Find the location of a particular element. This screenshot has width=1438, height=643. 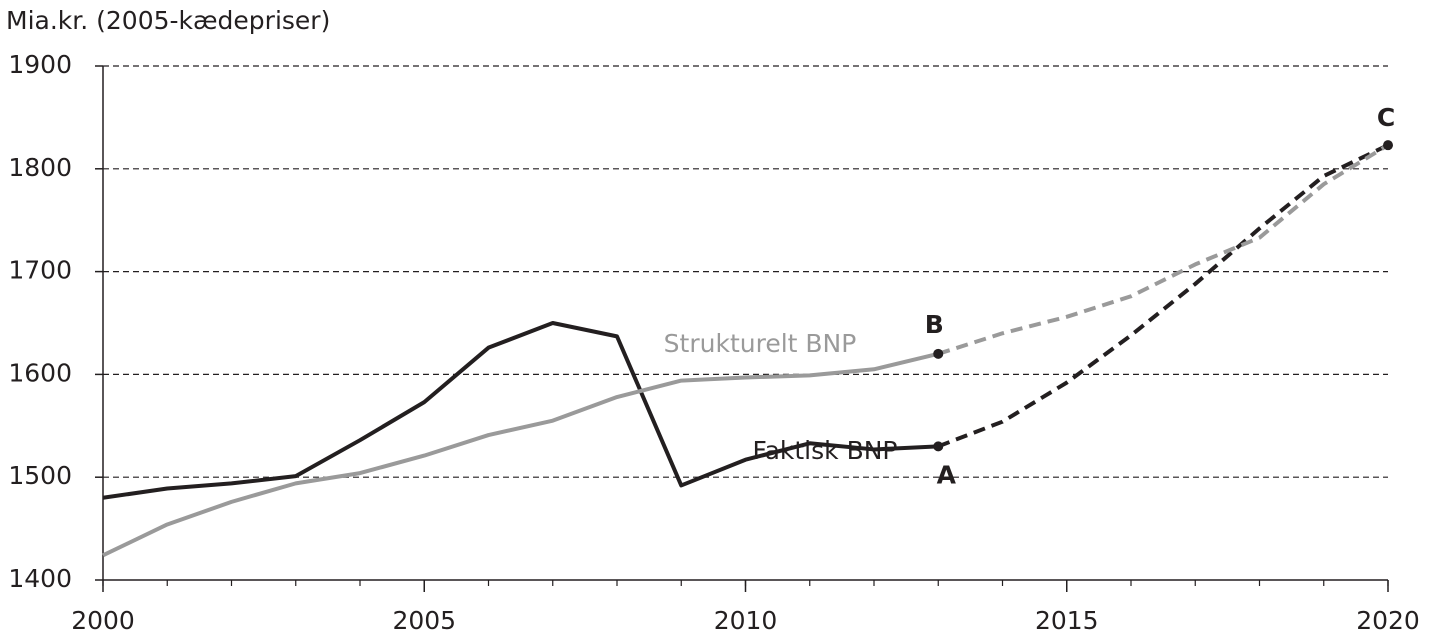

y-tick-label: 1800 is located at coordinates (40, 167).